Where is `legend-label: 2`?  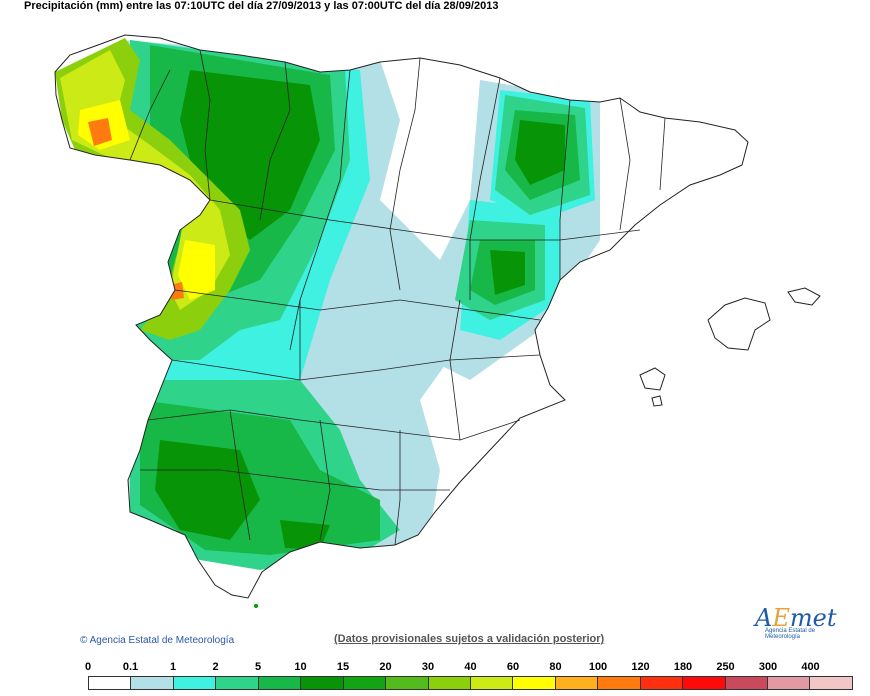 legend-label: 2 is located at coordinates (215, 667).